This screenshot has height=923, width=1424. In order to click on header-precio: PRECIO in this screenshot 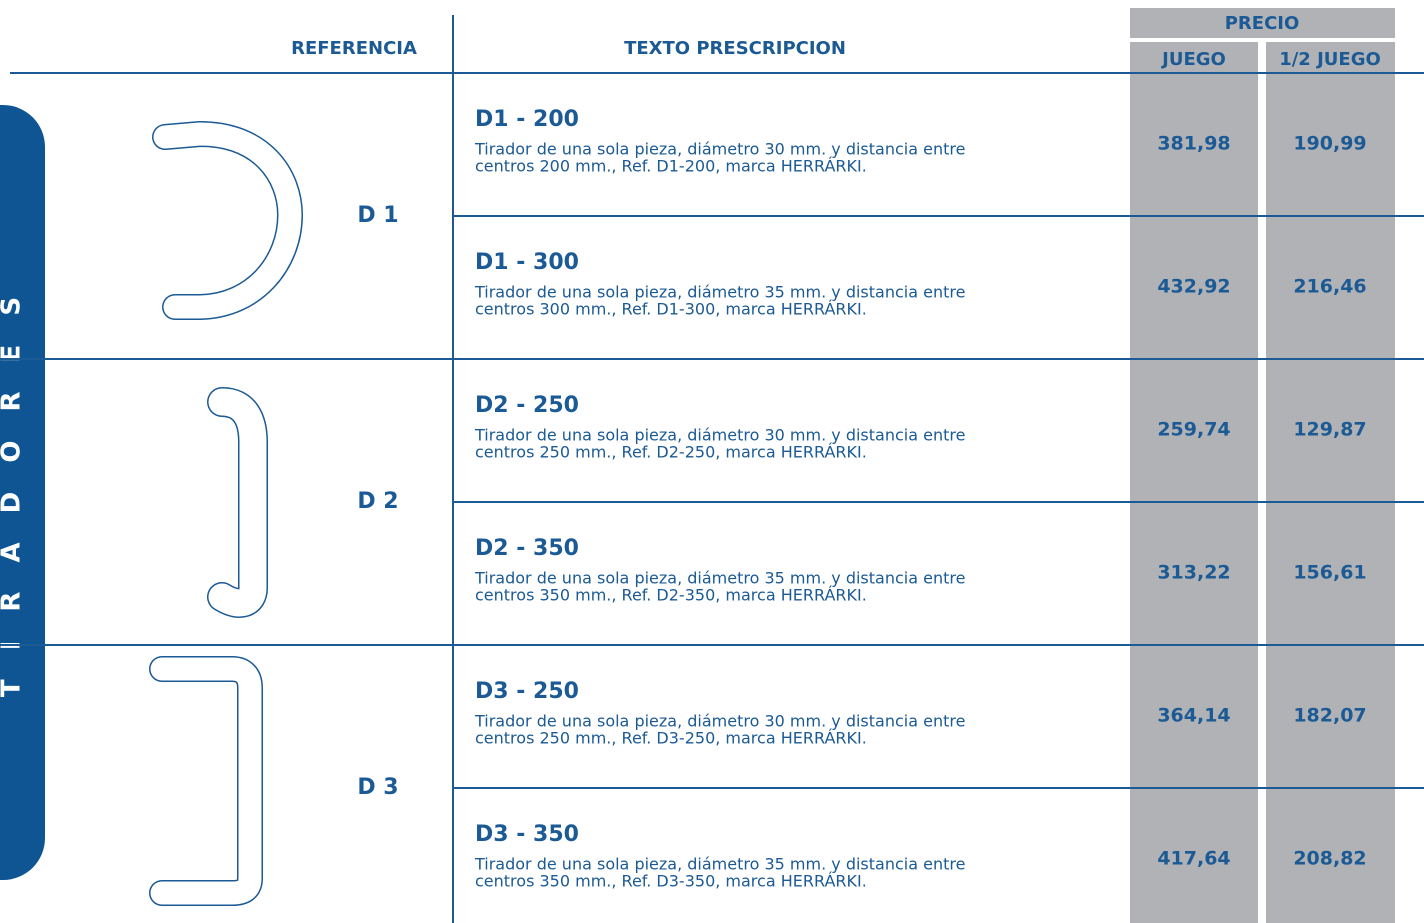, I will do `click(1262, 23)`.